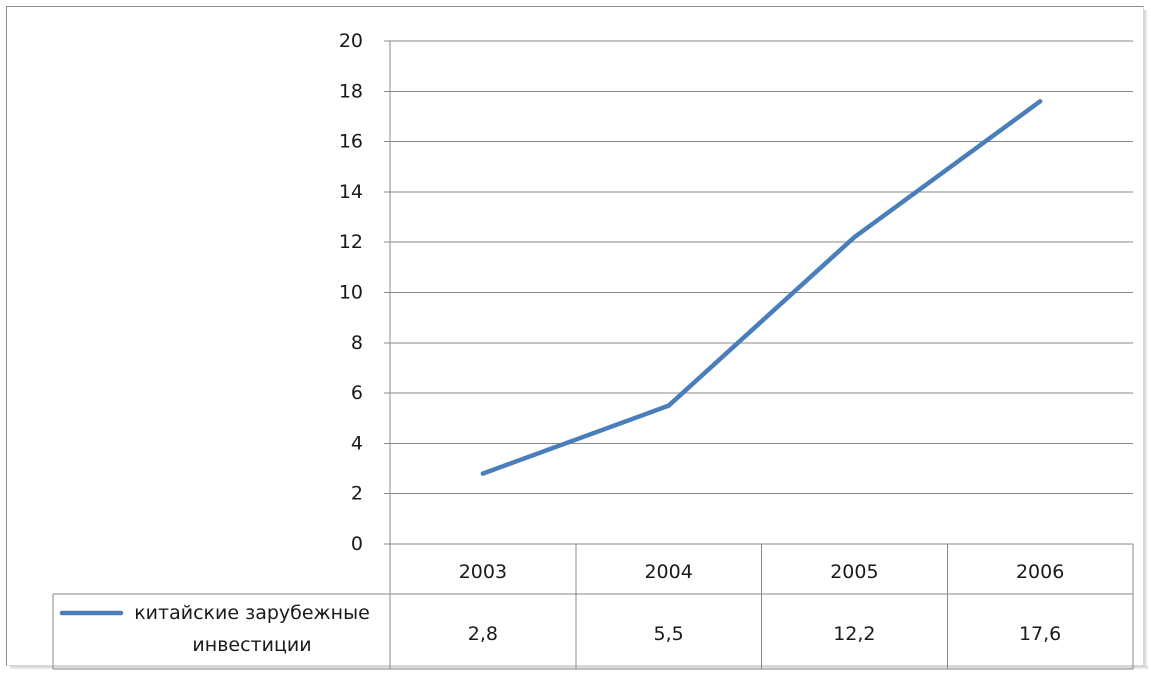 The image size is (1151, 675). What do you see at coordinates (854, 572) in the screenshot?
I see `category-label-2005: 2005` at bounding box center [854, 572].